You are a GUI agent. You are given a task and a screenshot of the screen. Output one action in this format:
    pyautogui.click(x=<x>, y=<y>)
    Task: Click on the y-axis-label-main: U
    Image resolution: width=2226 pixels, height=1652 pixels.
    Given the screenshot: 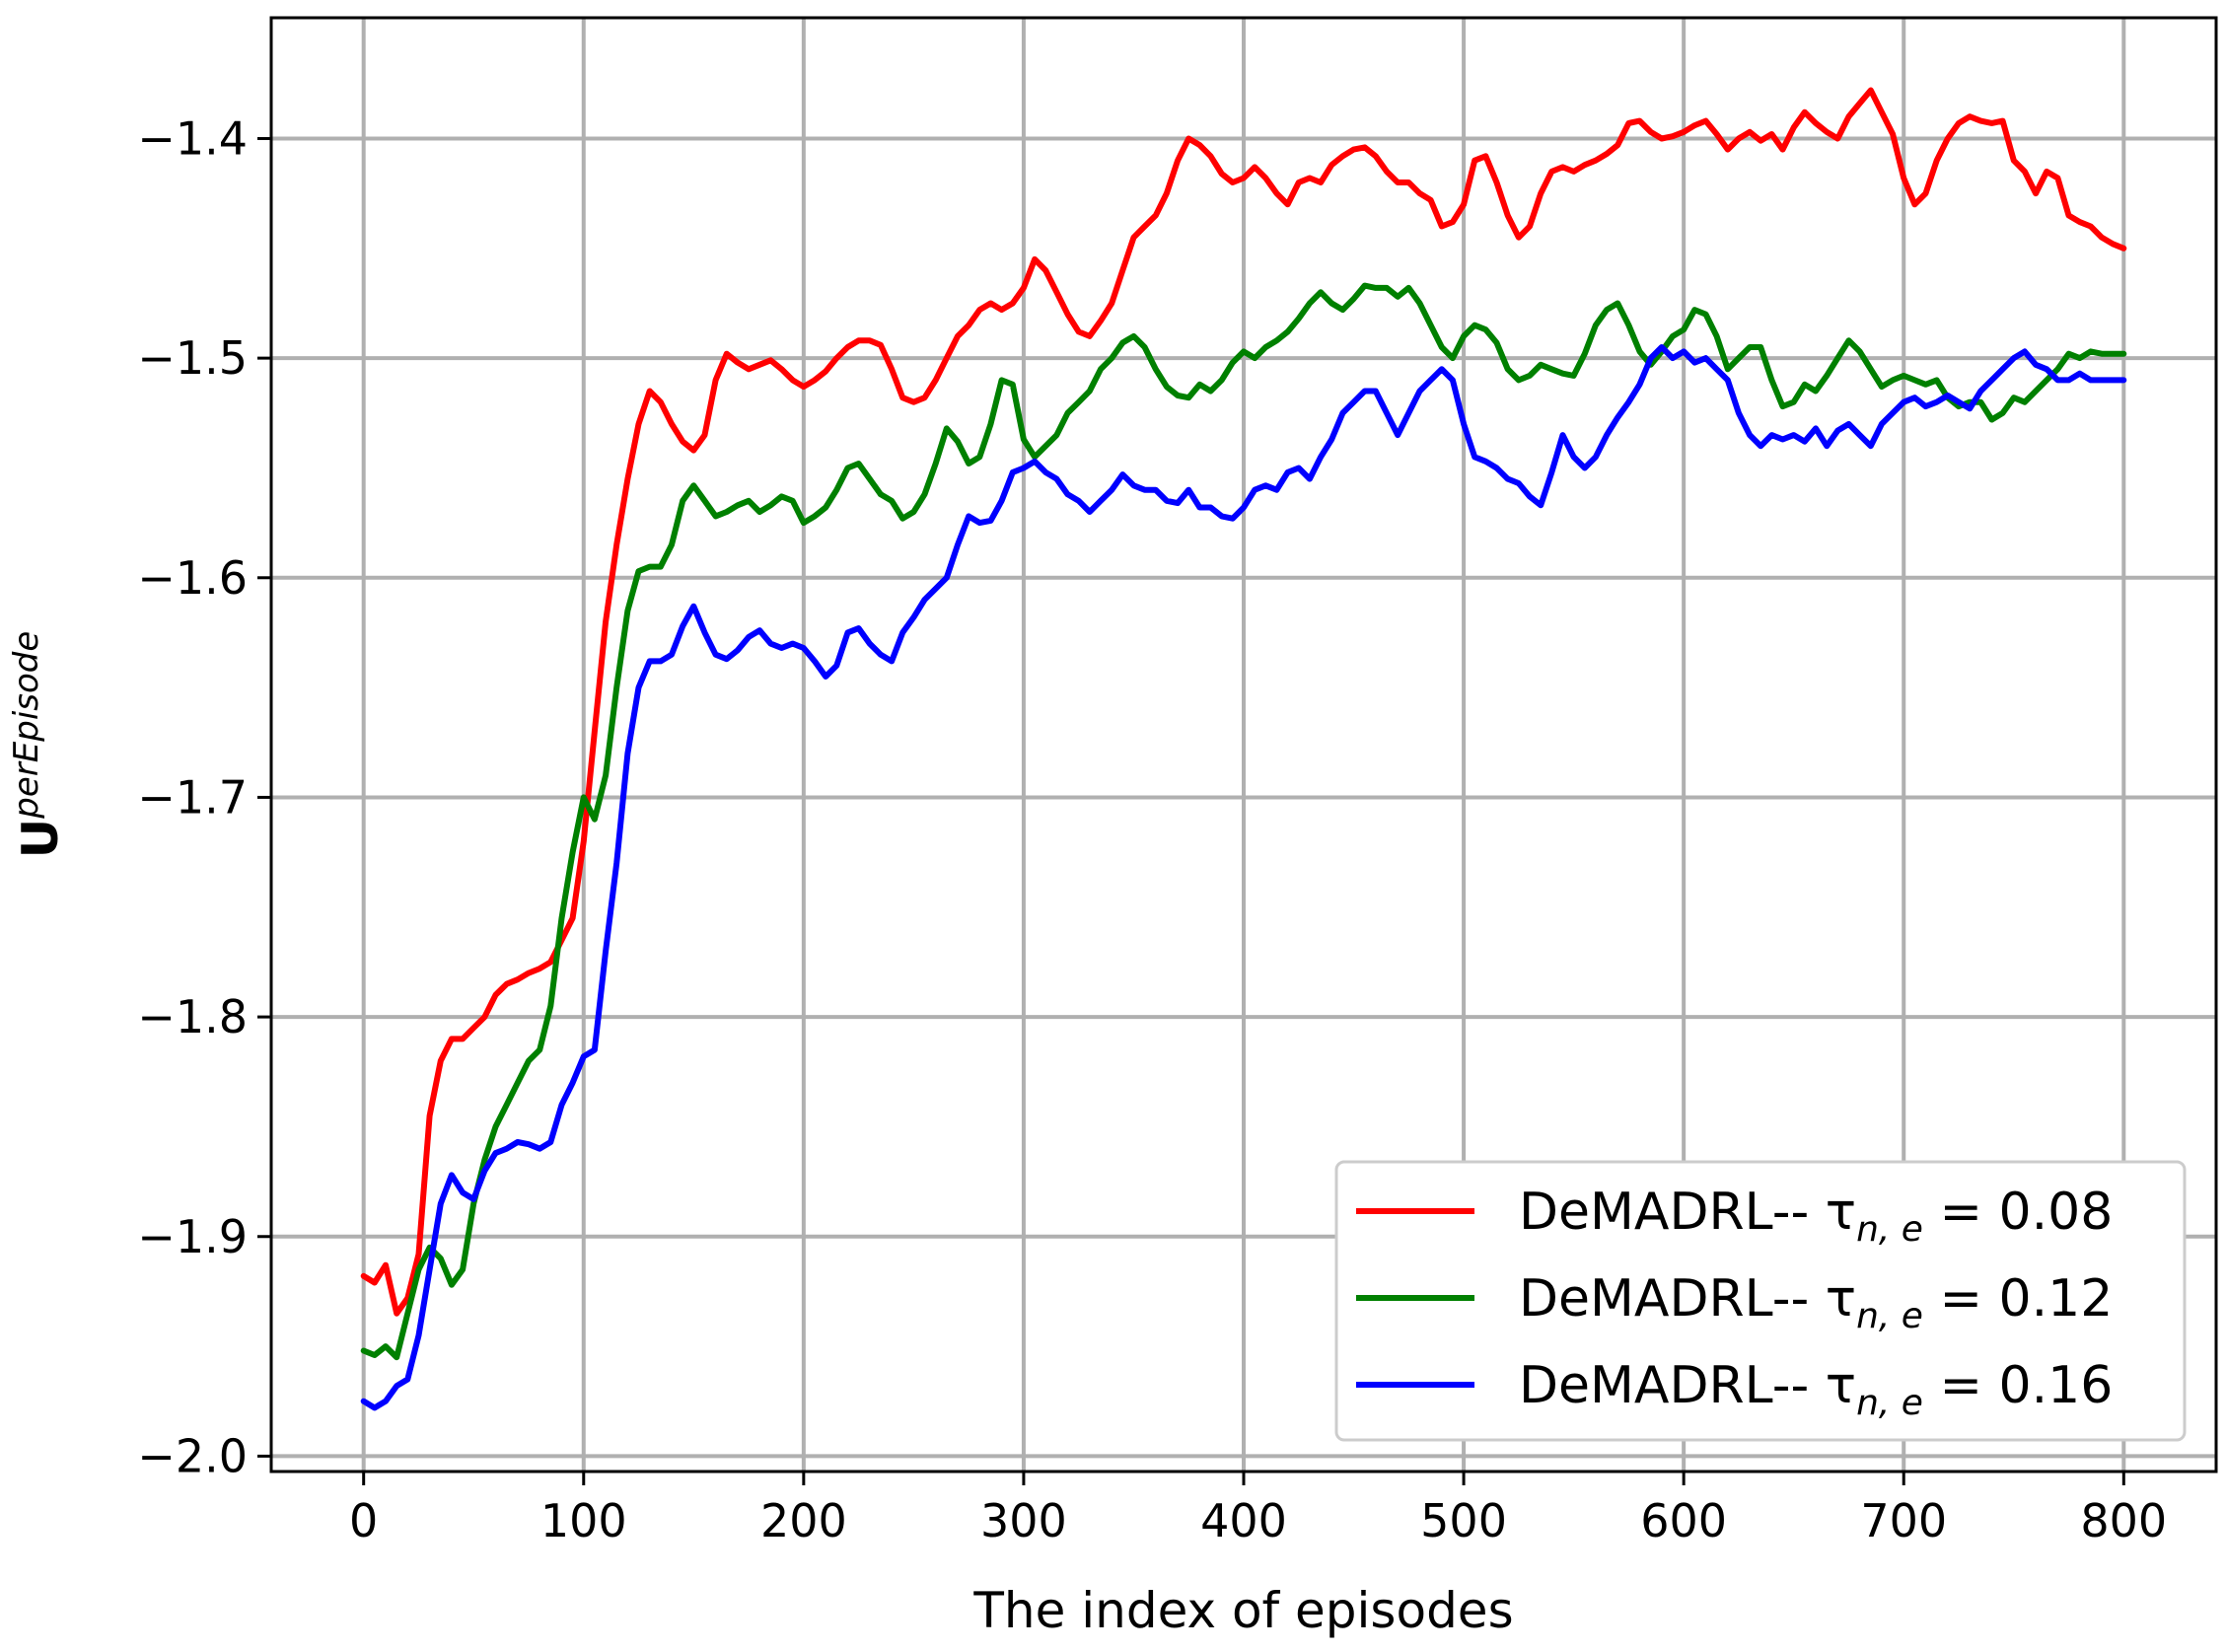 What is the action you would take?
    pyautogui.click(x=40, y=839)
    